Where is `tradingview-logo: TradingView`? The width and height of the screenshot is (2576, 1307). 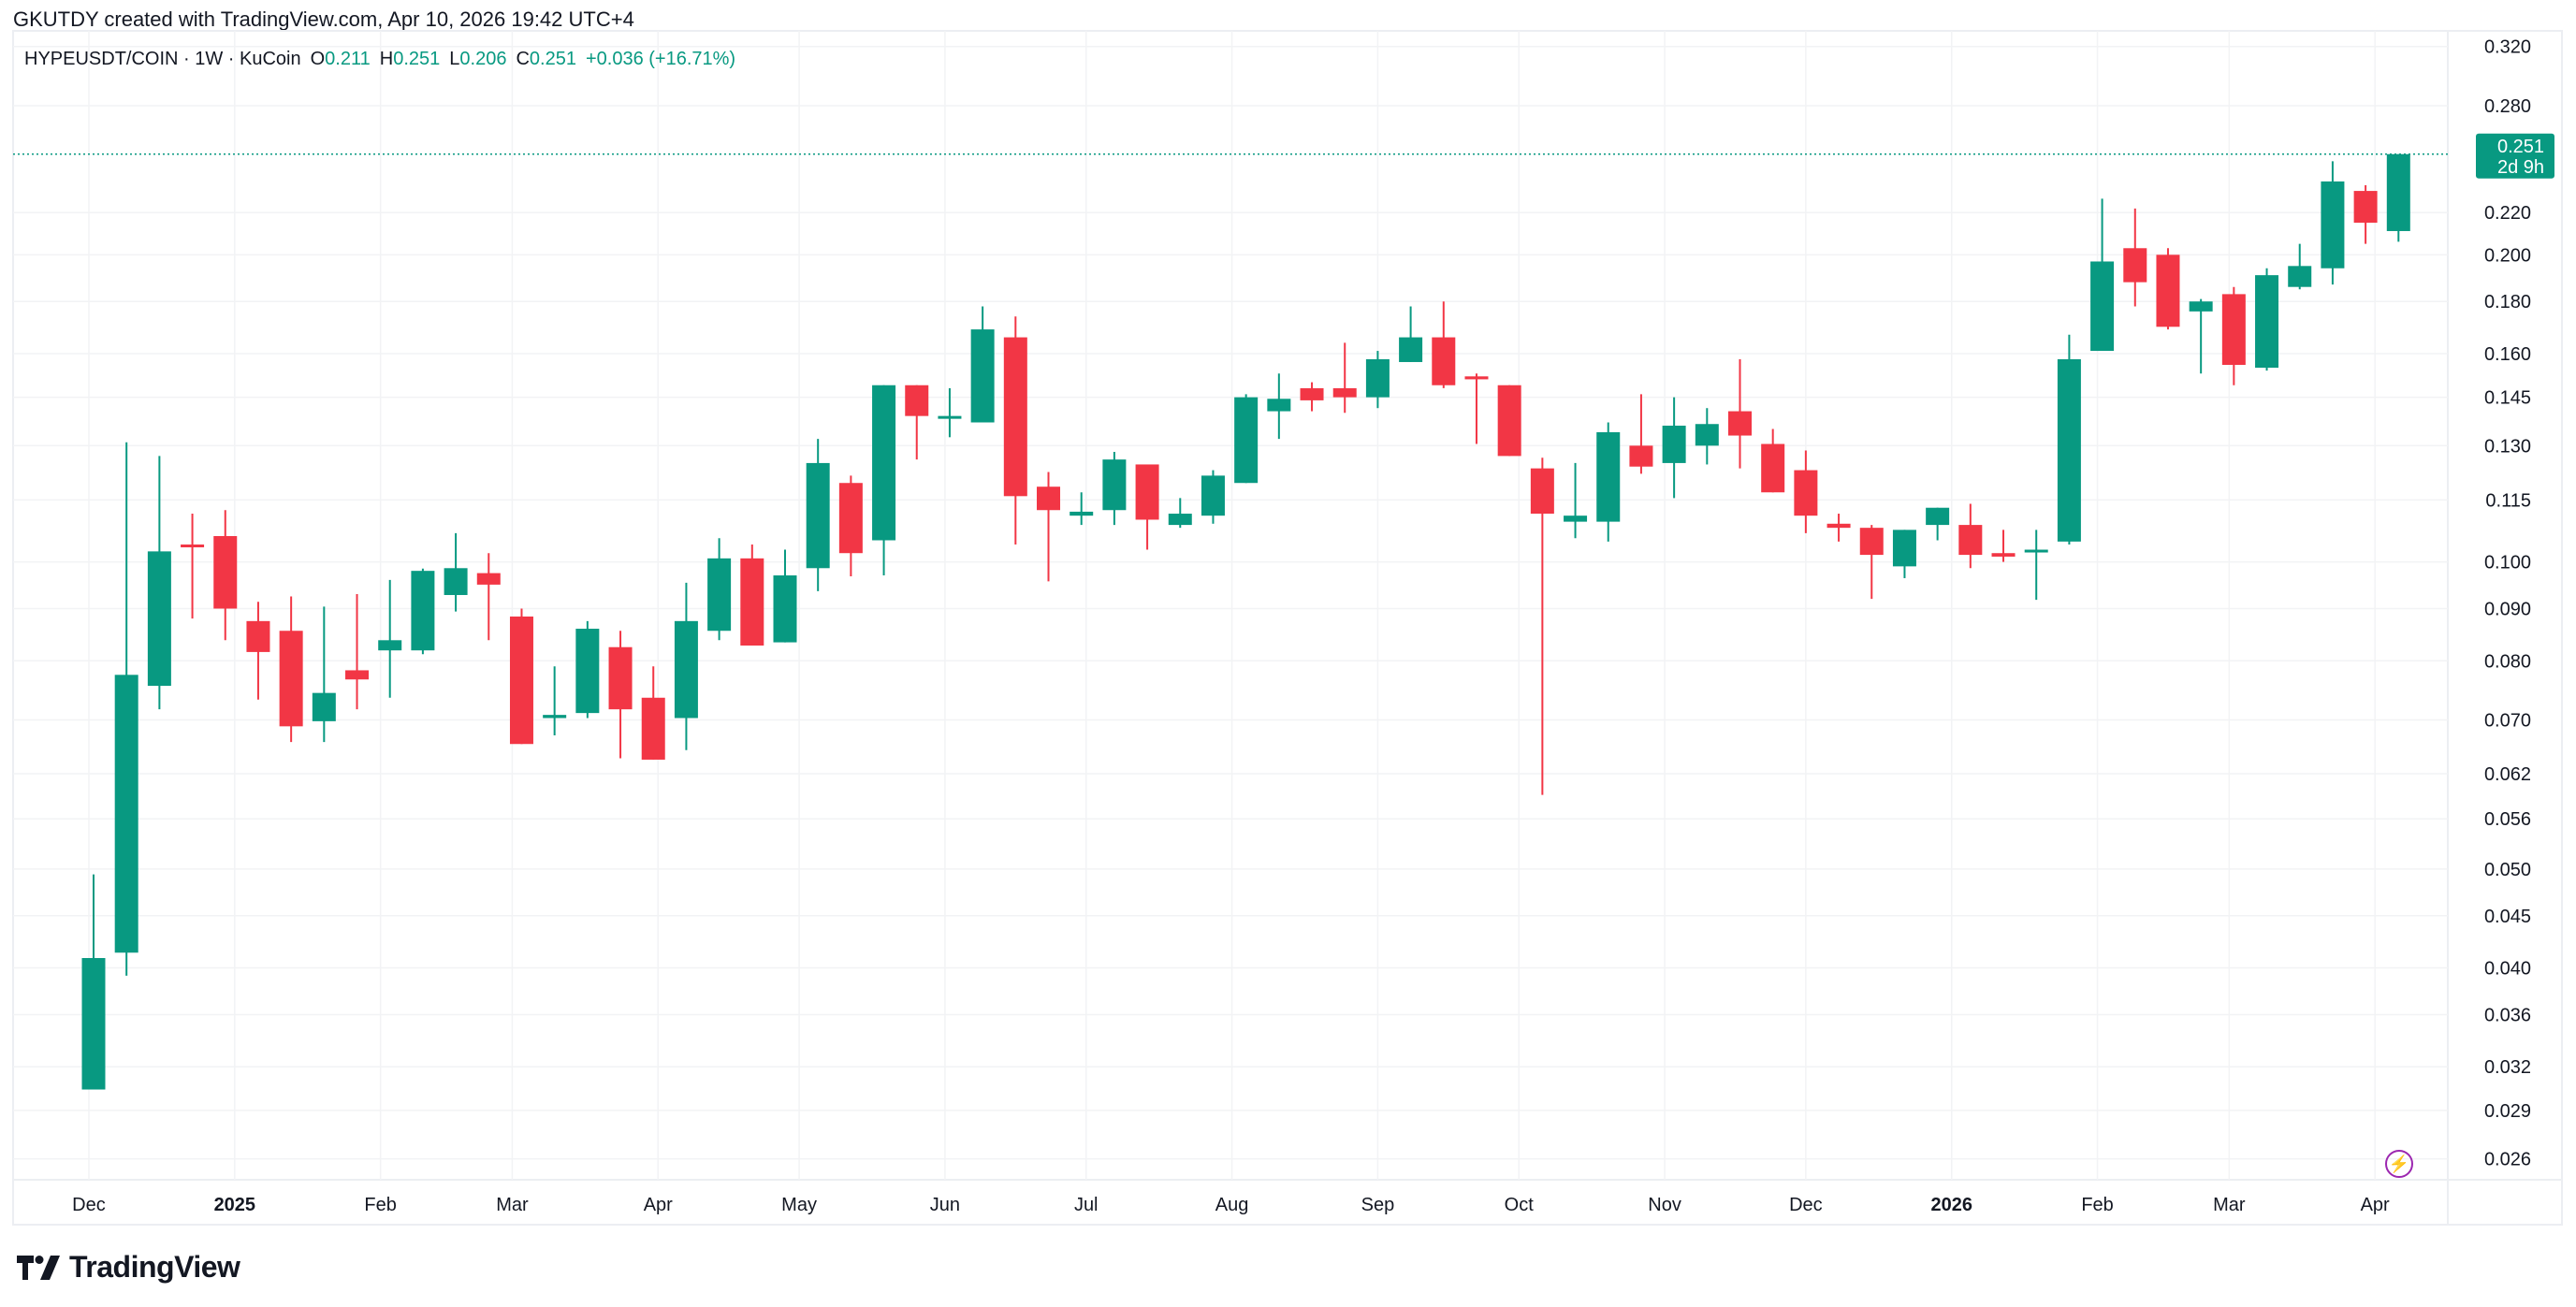
tradingview-logo: TradingView is located at coordinates (128, 1267).